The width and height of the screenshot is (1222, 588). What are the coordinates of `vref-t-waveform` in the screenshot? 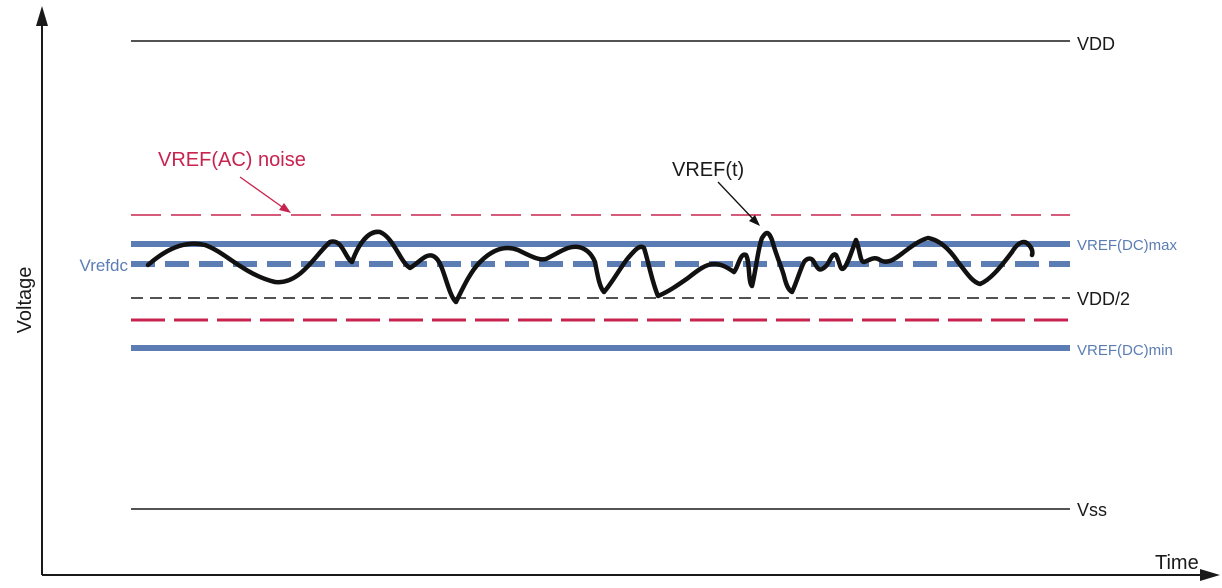 It's located at (590, 267).